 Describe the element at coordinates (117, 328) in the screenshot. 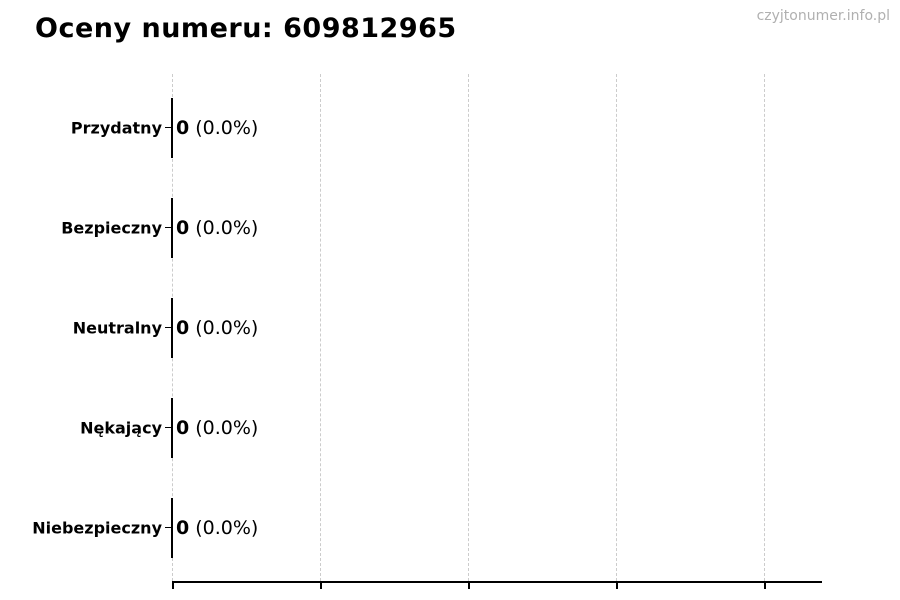

I see `category-label: Neutralny` at that location.